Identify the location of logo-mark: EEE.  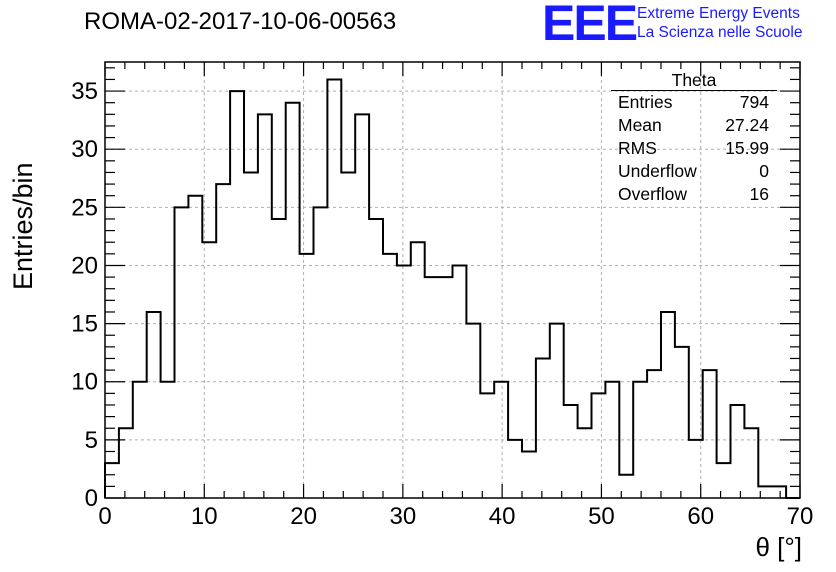
(590, 25).